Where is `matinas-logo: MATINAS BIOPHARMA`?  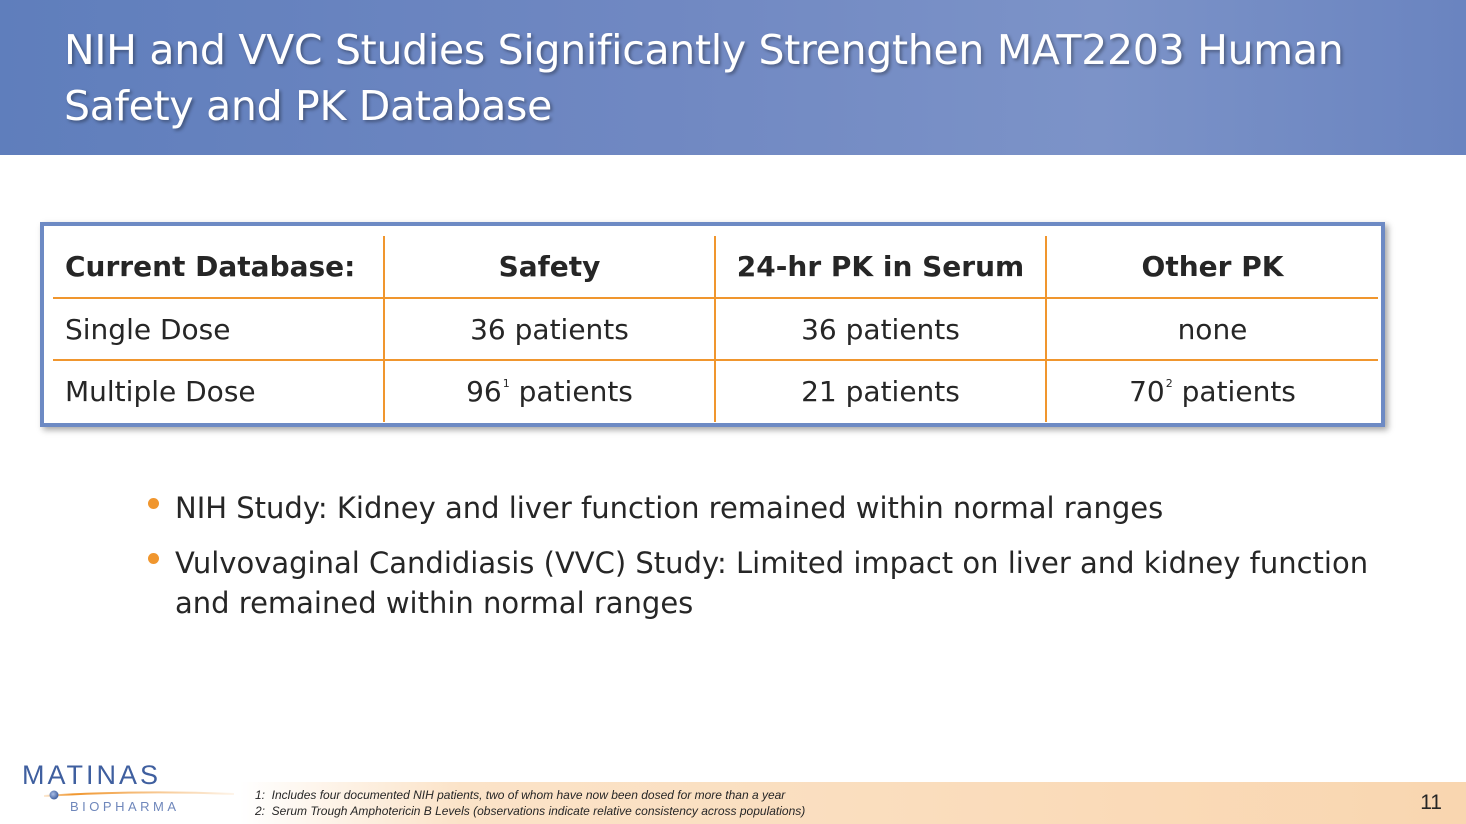 matinas-logo: MATINAS BIOPHARMA is located at coordinates (128, 790).